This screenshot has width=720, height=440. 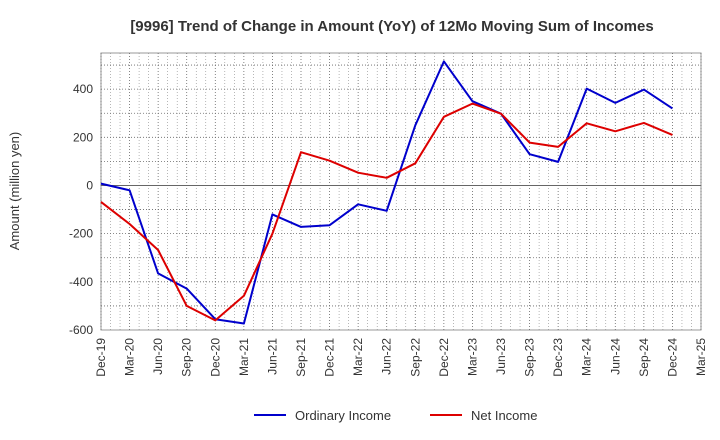 I want to click on x-tick-label: Dec-19, so click(x=101, y=357).